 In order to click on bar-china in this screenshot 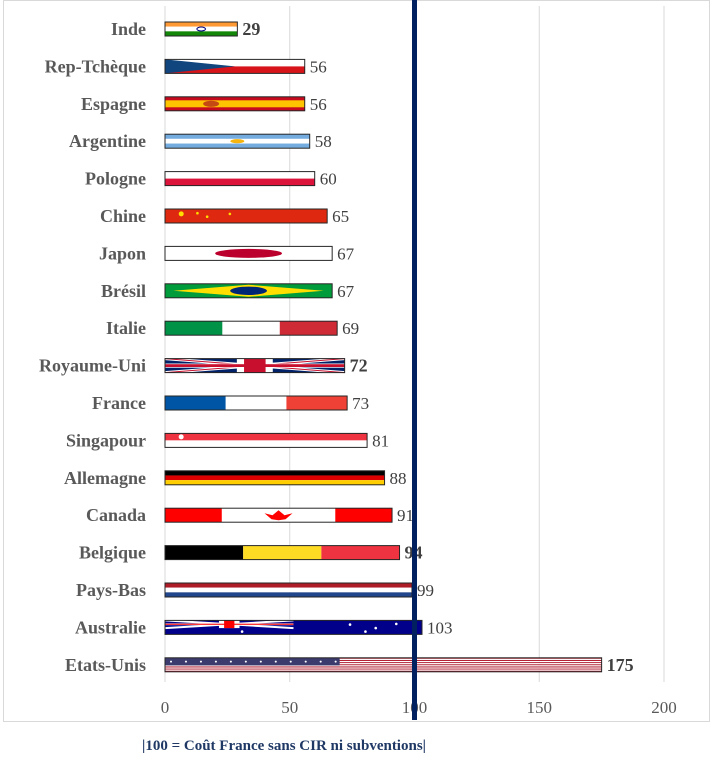, I will do `click(246, 216)`.